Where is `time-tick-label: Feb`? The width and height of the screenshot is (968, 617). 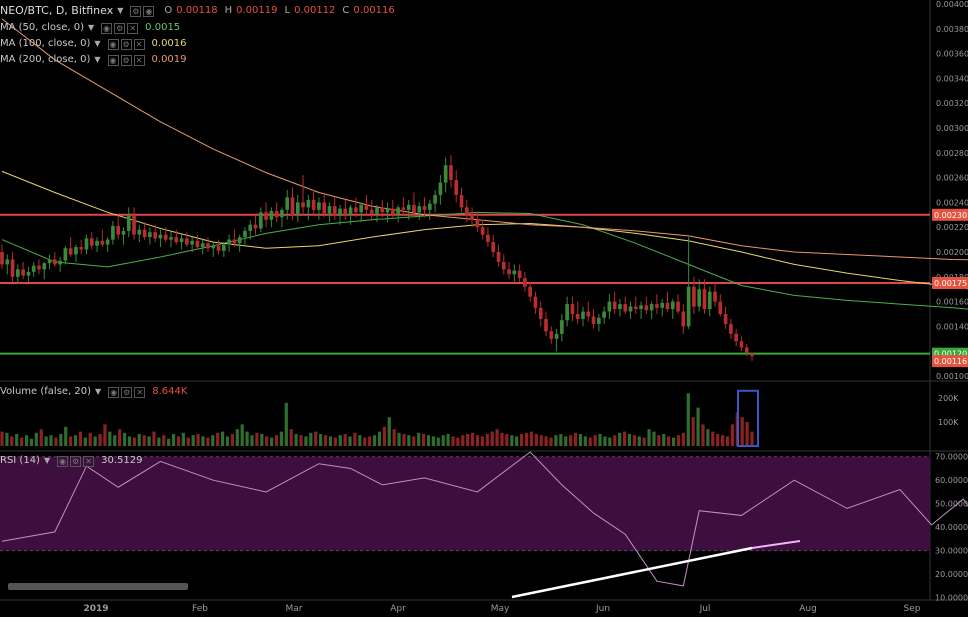 time-tick-label: Feb is located at coordinates (200, 609).